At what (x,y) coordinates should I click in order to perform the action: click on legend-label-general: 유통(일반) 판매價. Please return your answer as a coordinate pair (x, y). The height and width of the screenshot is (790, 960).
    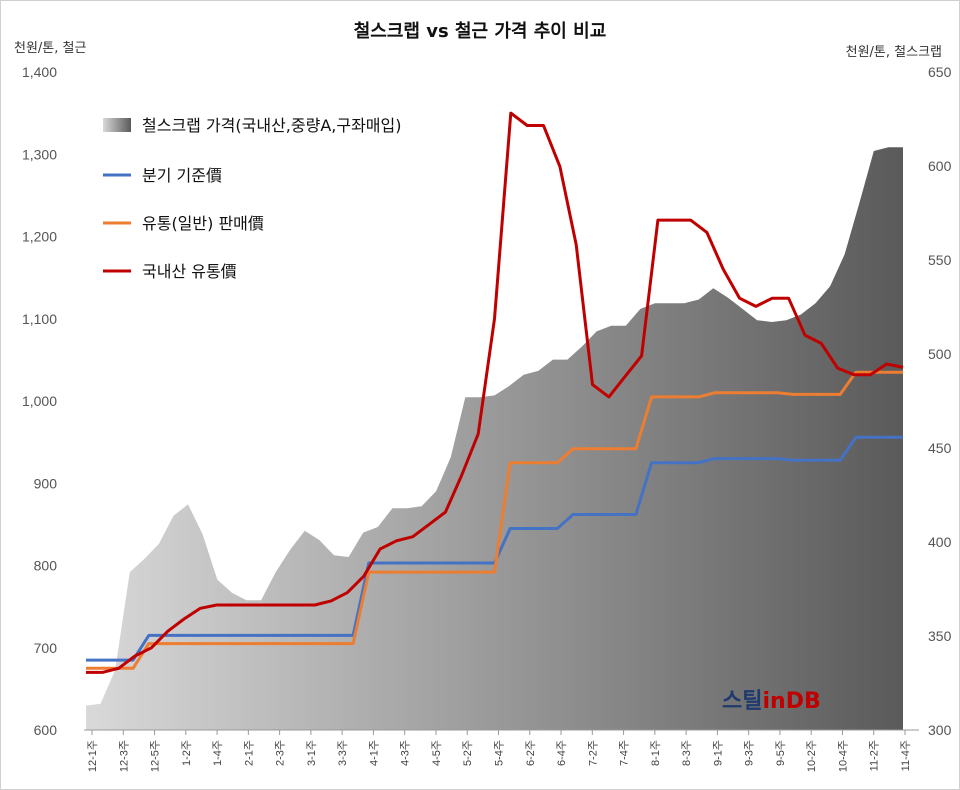
    Looking at the image, I should click on (203, 223).